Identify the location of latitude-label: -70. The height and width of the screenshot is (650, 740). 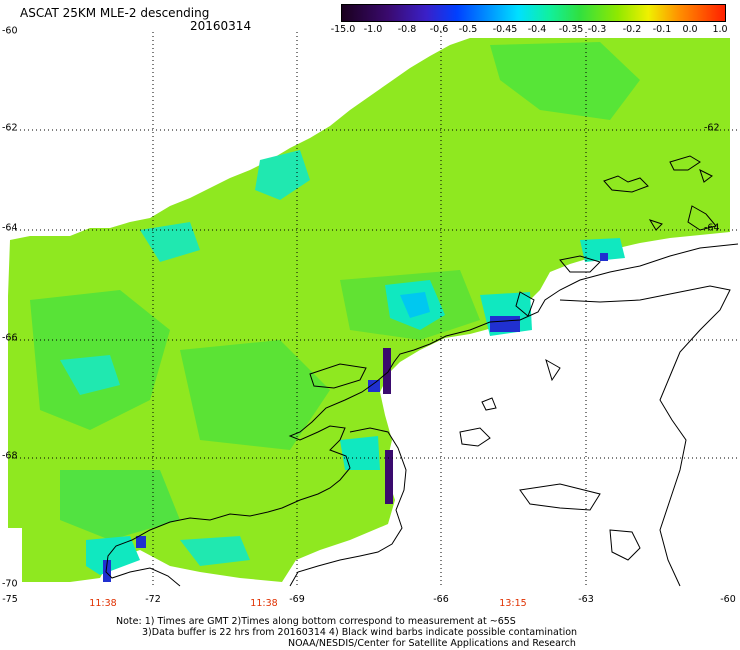
(10, 584).